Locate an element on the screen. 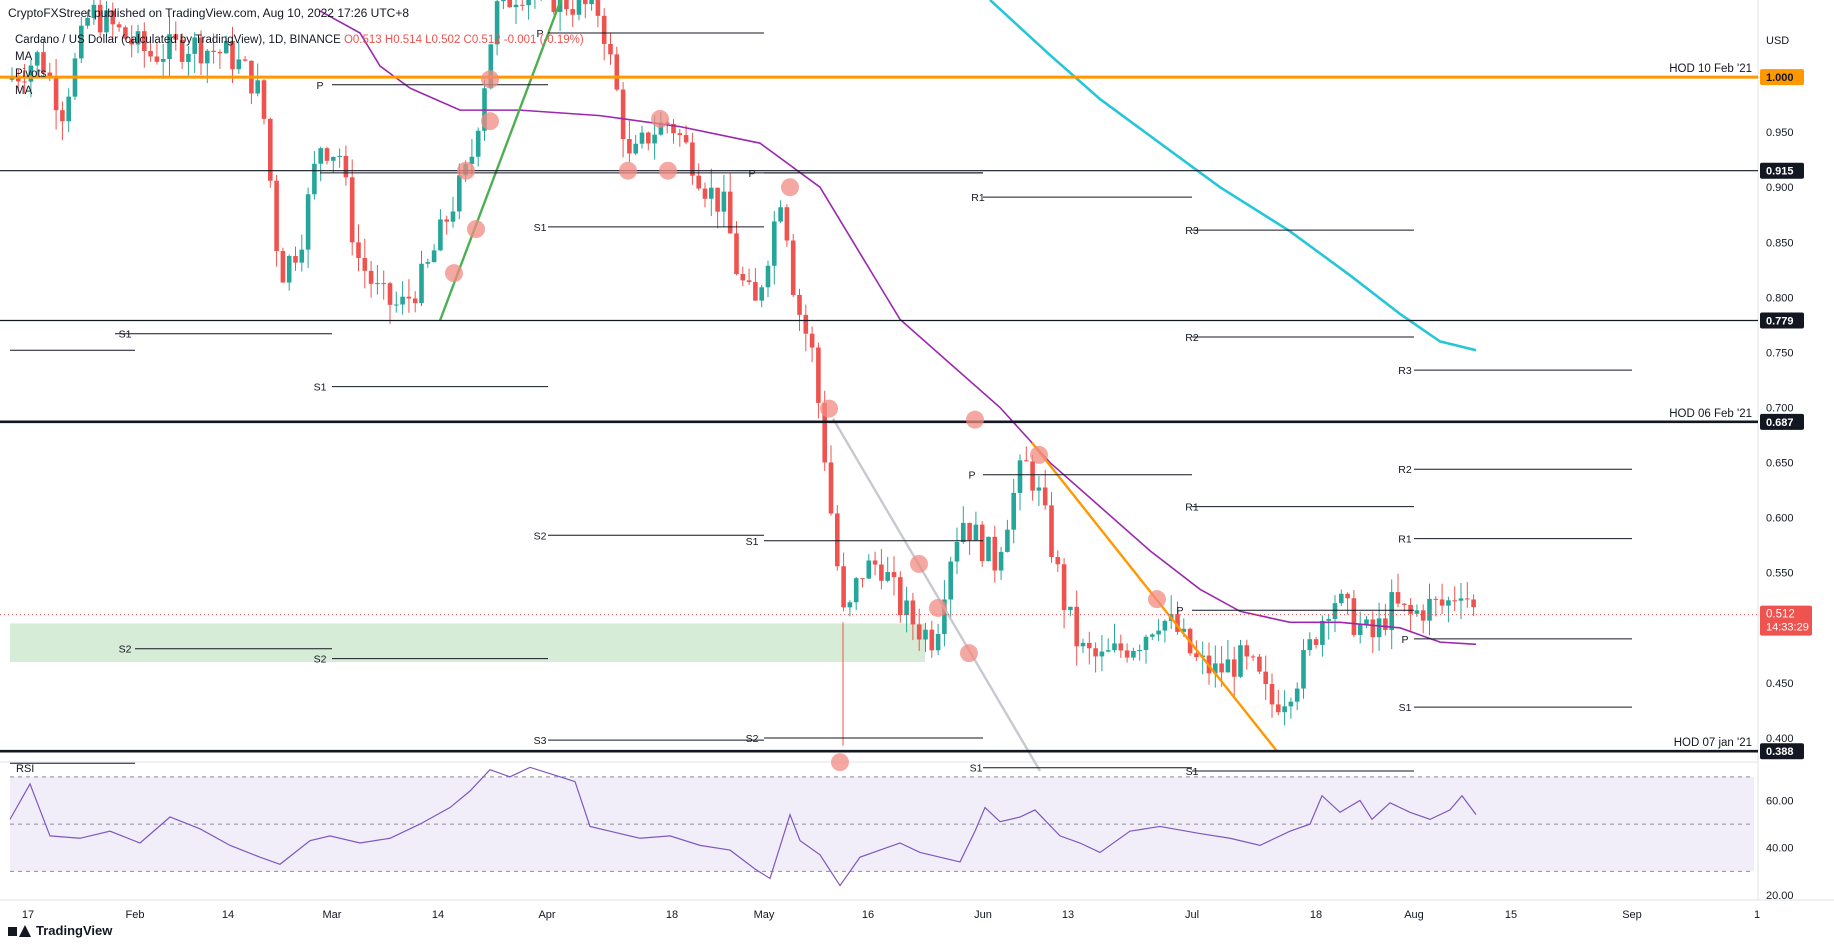 The image size is (1834, 947). x-tick-label: Jul is located at coordinates (1192, 915).